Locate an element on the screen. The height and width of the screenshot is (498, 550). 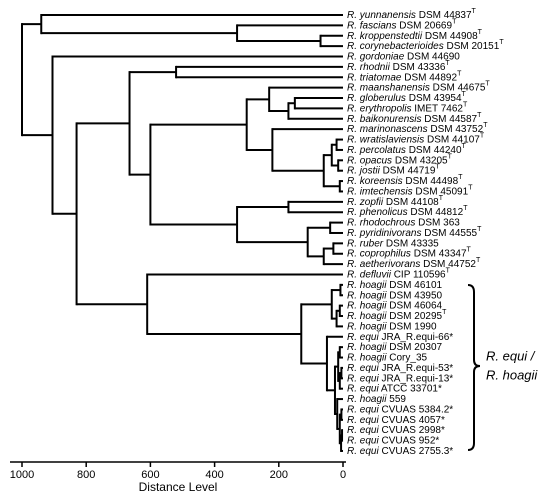
species: imtechensis is located at coordinates (386, 191).